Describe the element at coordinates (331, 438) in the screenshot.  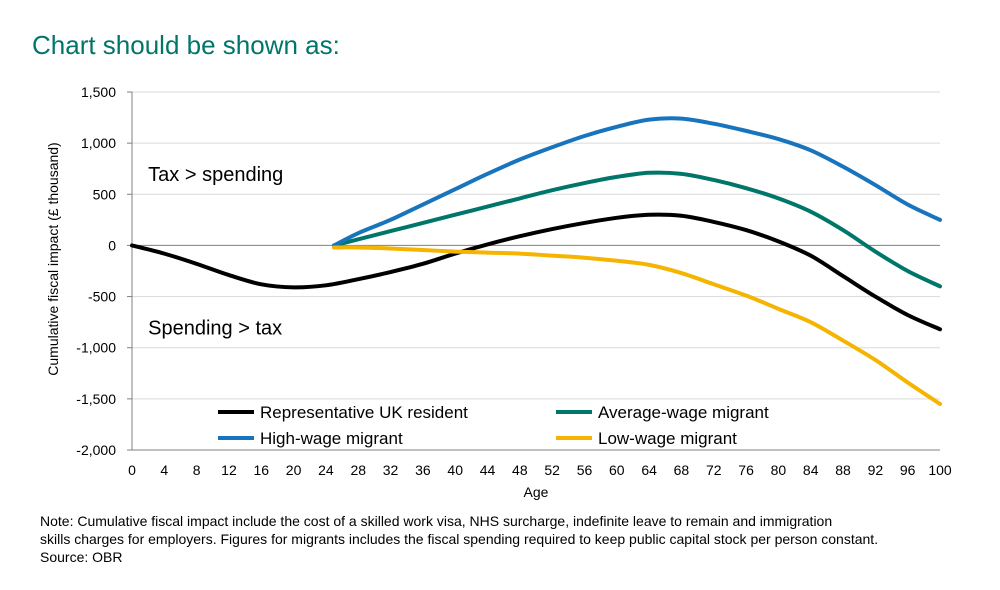
I see `legend-label-high-wage-migrant: High-wage migrant` at that location.